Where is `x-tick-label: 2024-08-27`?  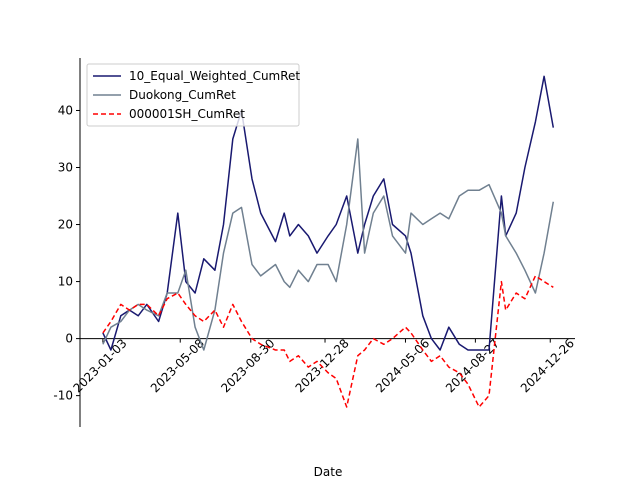 x-tick-label: 2024-08-27 is located at coordinates (472, 365).